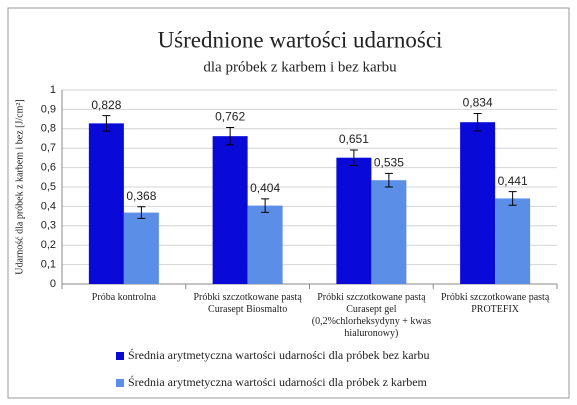 The image size is (577, 405). Describe the element at coordinates (265, 188) in the screenshot. I see `data-label: 0,404` at that location.